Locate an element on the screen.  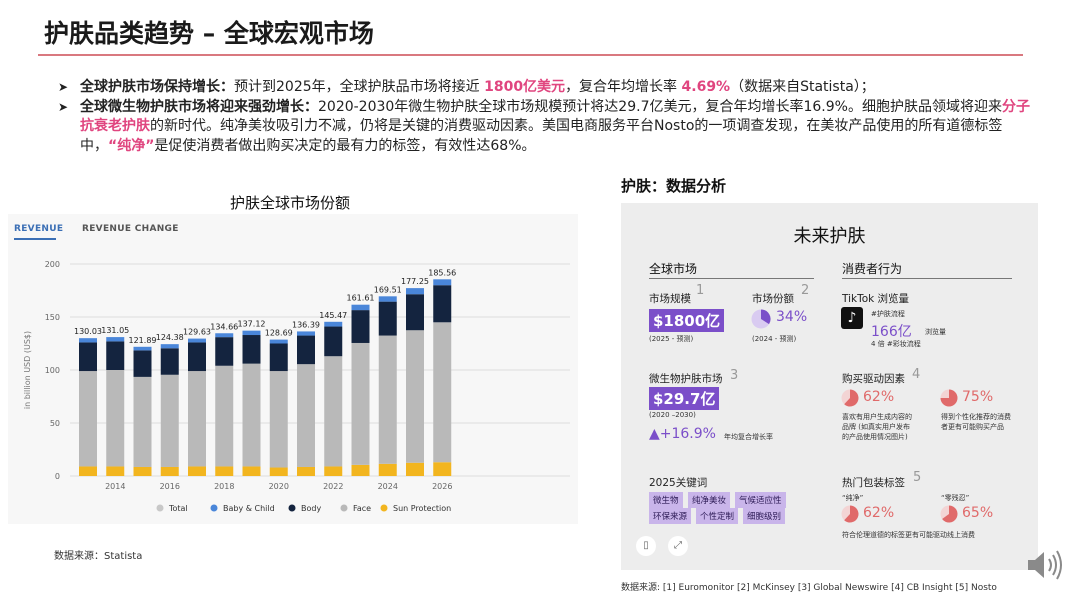
right-heading: 护肤：数据分析 is located at coordinates (674, 186).